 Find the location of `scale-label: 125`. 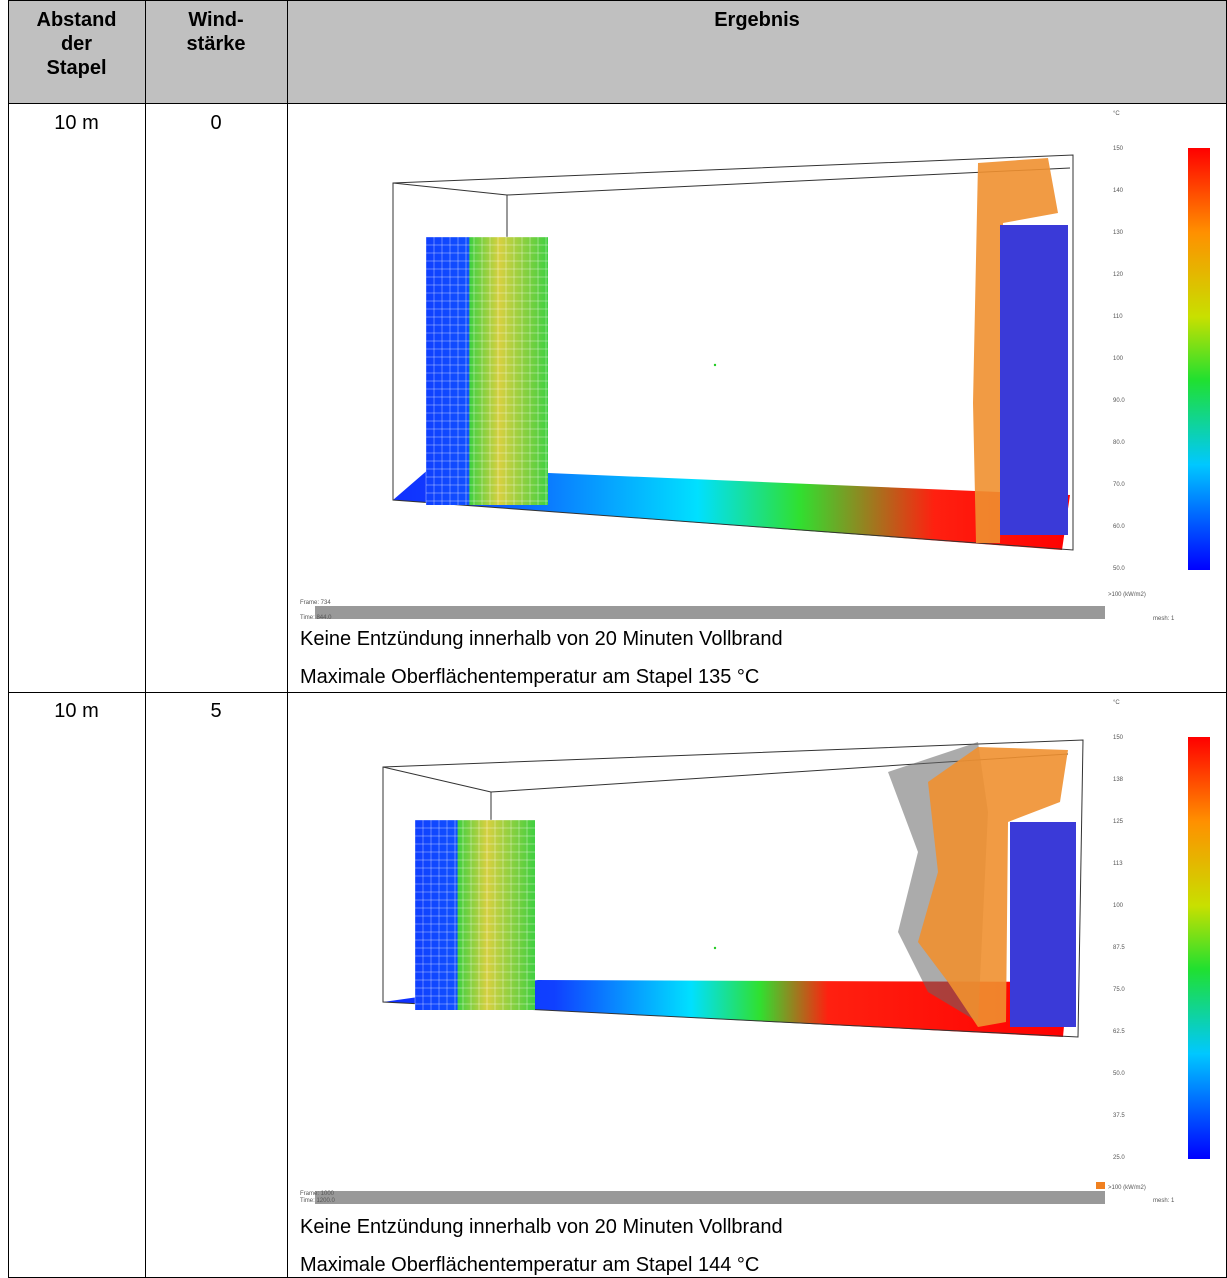

scale-label: 125 is located at coordinates (1118, 822).